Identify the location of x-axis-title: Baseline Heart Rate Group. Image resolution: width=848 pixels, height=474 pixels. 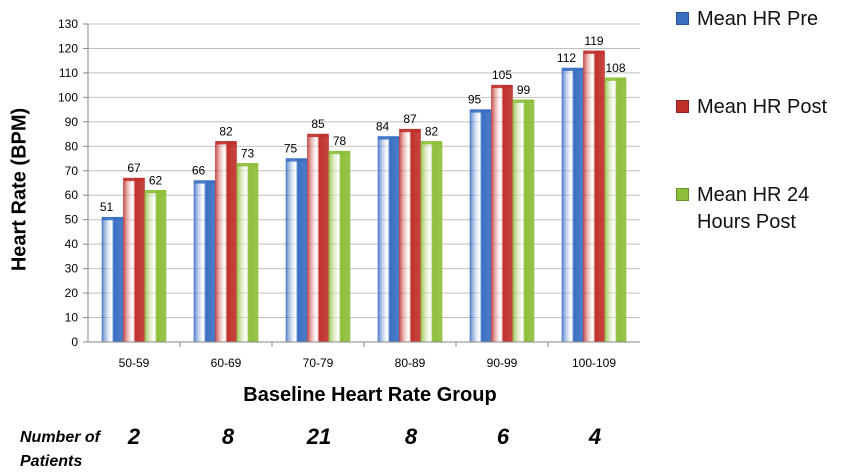
(370, 395).